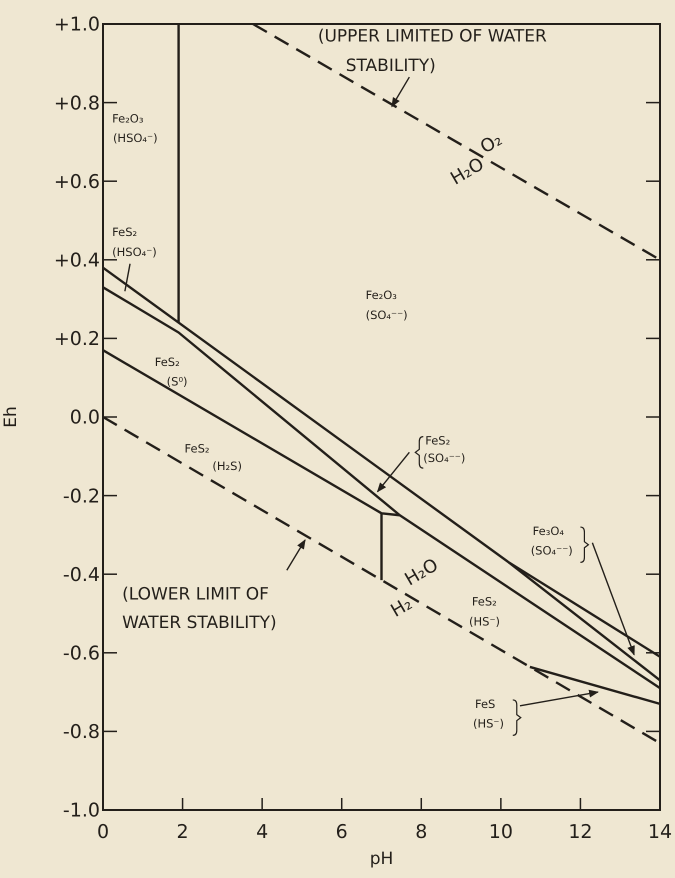 Image resolution: width=675 pixels, height=878 pixels. Describe the element at coordinates (81, 575) in the screenshot. I see `y-tick-label: -0.4` at that location.